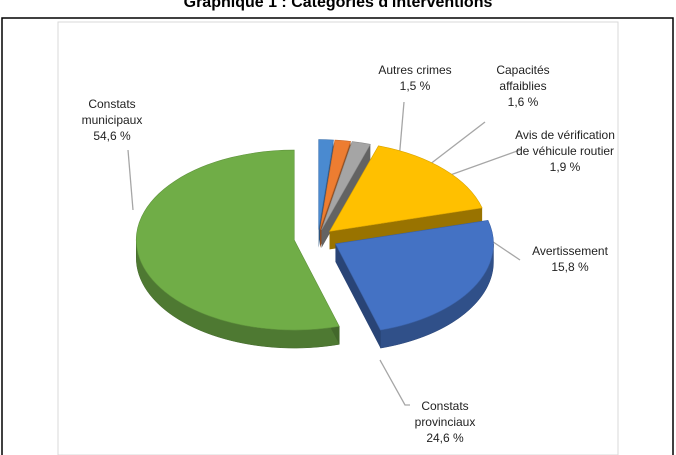 This screenshot has width=676, height=455. I want to click on value-label: 1,9 %, so click(565, 167).